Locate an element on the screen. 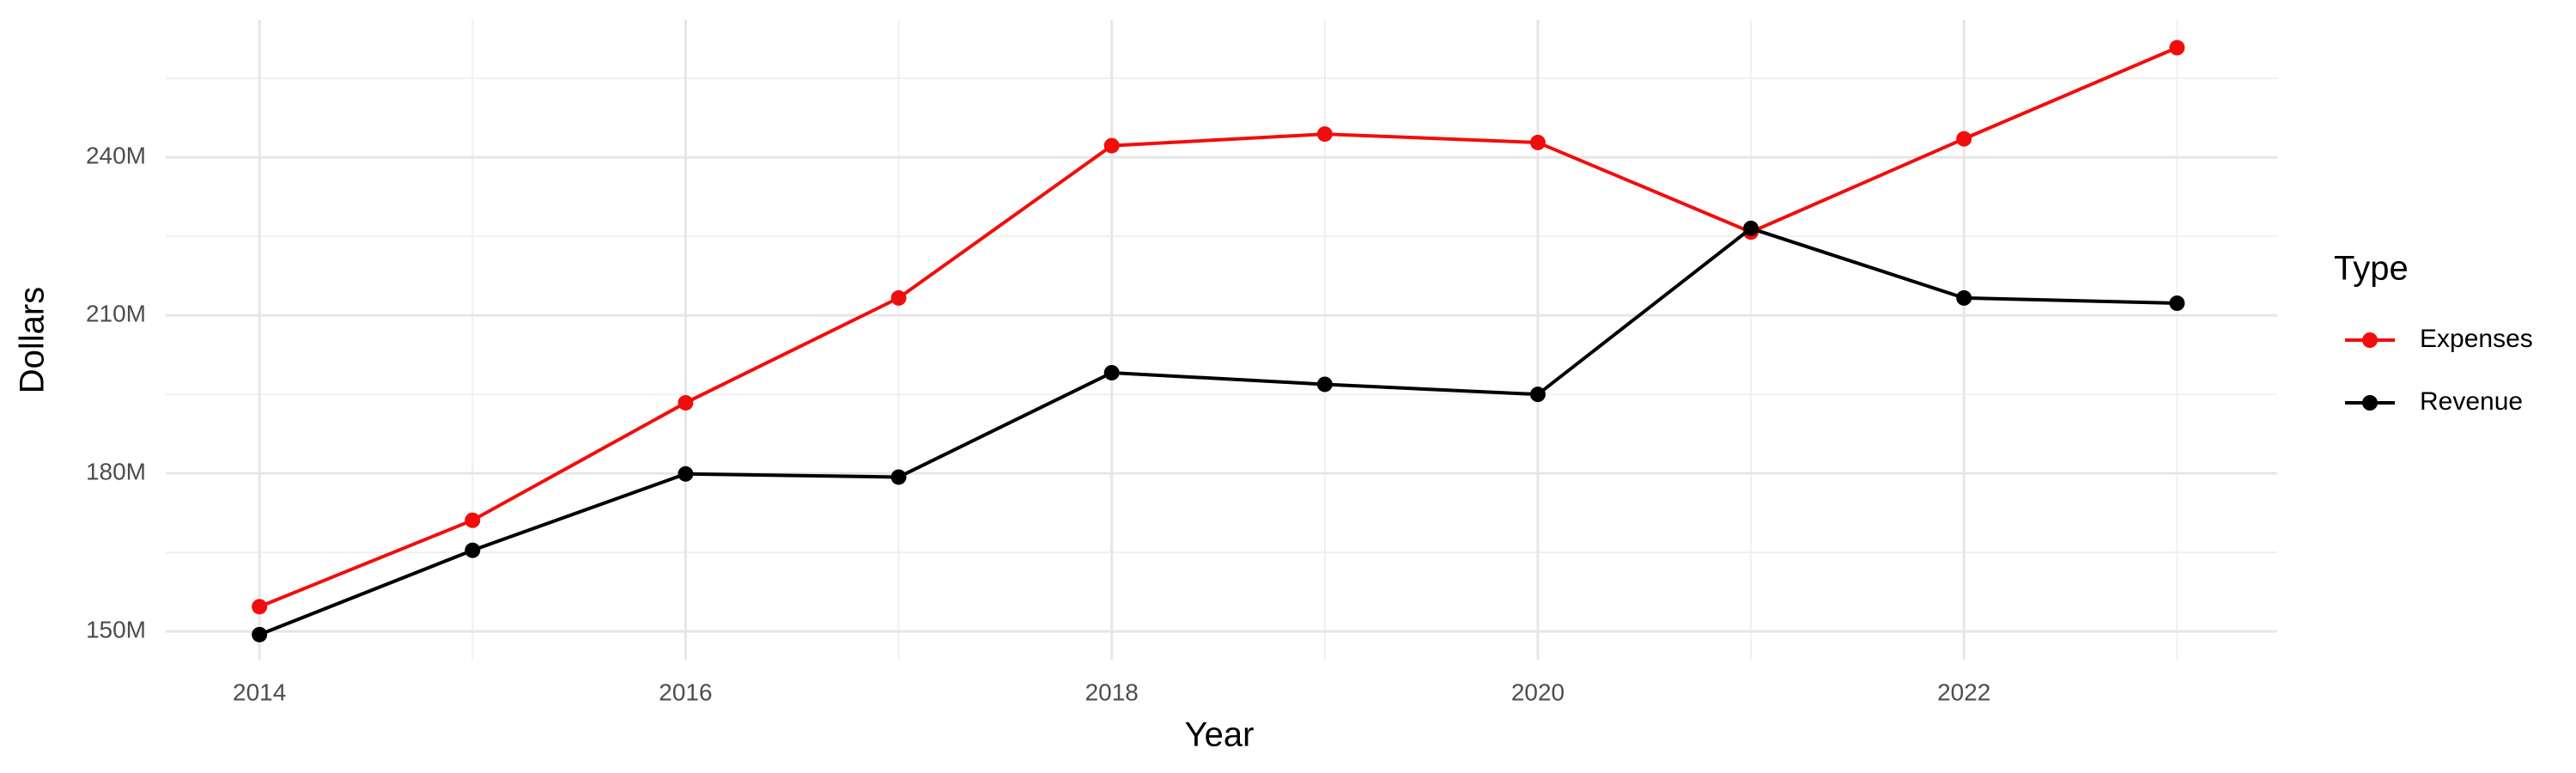 Image resolution: width=2576 pixels, height=773 pixels. y-tick-label: 150M is located at coordinates (116, 630).